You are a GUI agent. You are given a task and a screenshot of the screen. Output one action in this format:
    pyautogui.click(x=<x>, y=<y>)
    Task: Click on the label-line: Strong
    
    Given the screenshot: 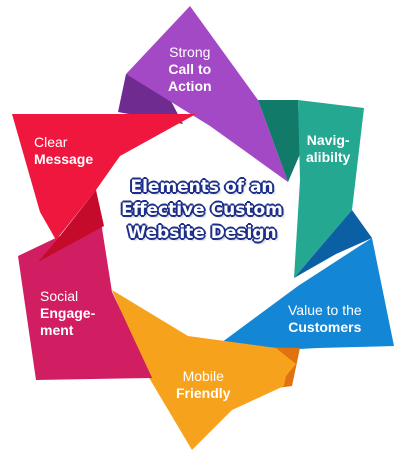 What is the action you would take?
    pyautogui.click(x=190, y=52)
    